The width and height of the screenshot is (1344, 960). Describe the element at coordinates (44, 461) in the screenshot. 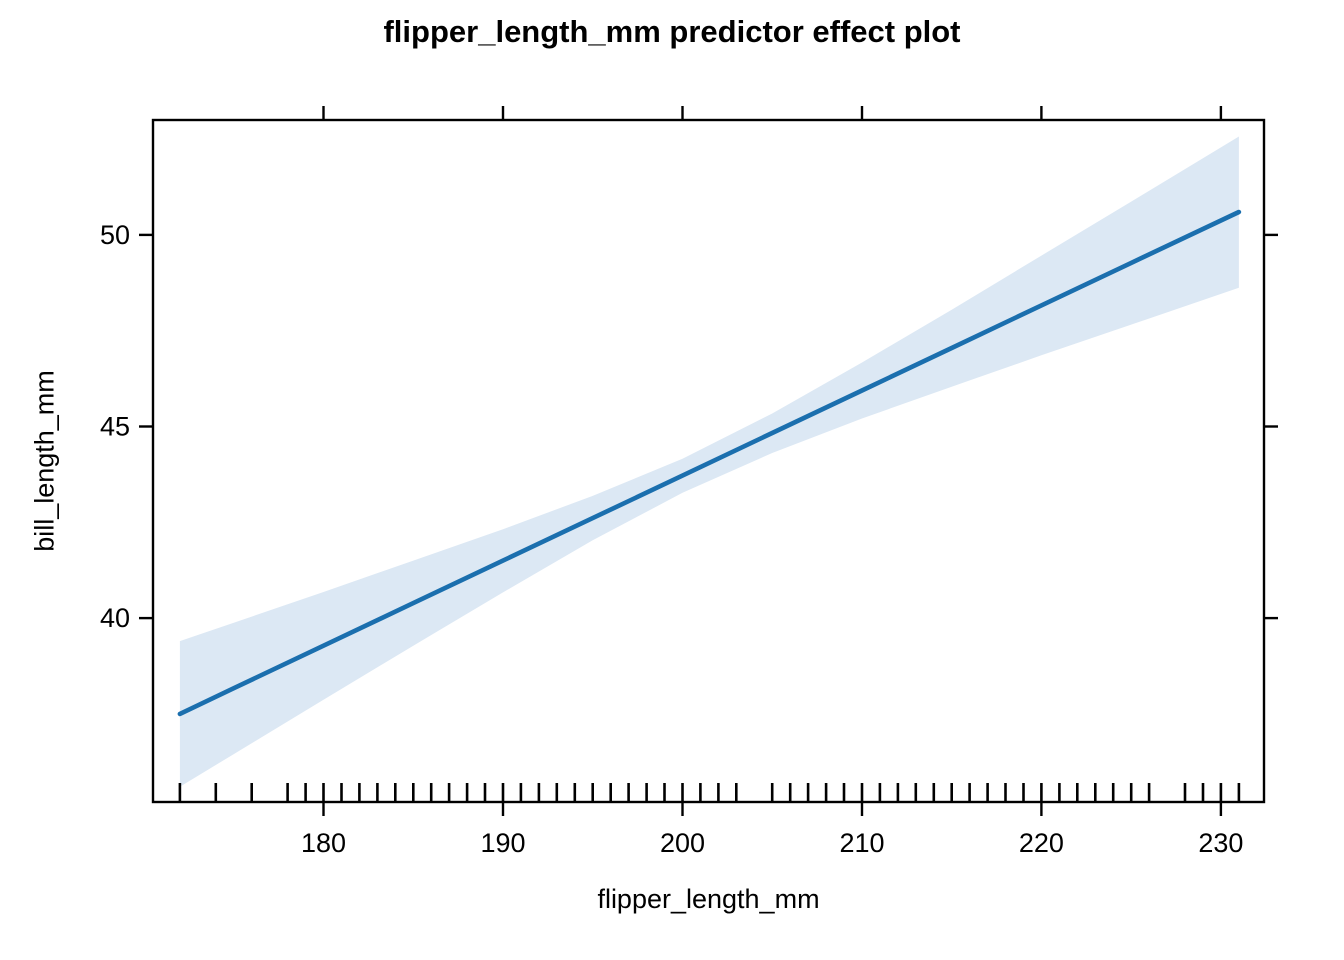

I see `y-axis-title-text: bill_length_mm` at that location.